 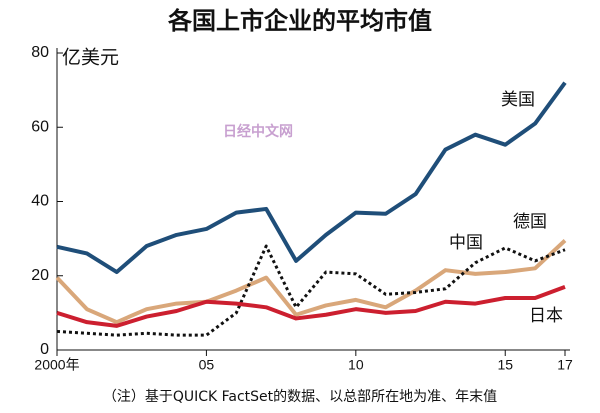 What do you see at coordinates (40, 201) in the screenshot?
I see `y-tick-label: 40` at bounding box center [40, 201].